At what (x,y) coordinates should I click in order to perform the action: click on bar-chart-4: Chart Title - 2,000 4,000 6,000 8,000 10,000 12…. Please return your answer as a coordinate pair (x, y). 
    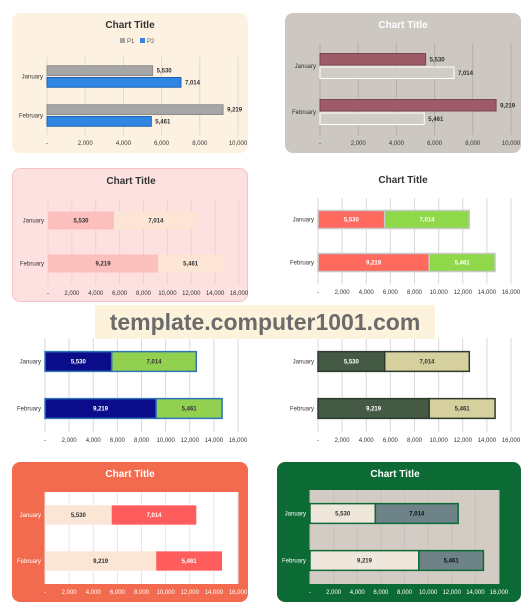
    Looking at the image, I should click on (405, 235).